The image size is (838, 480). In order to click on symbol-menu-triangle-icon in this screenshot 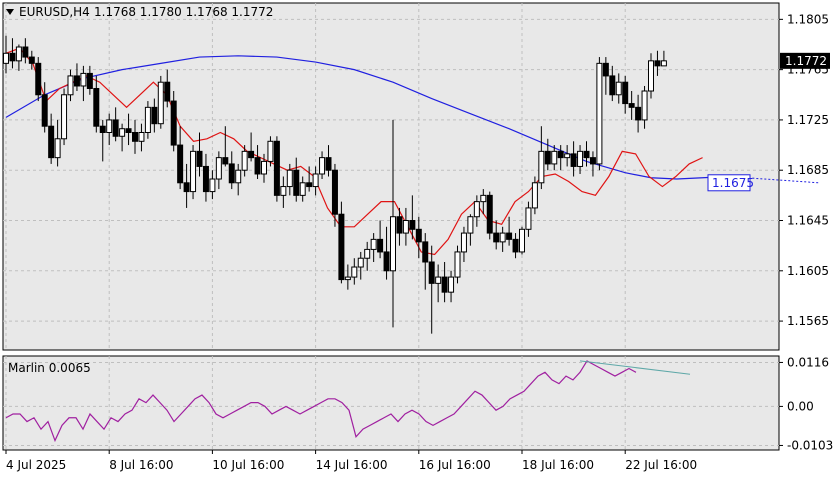, I will do `click(10, 12)`.